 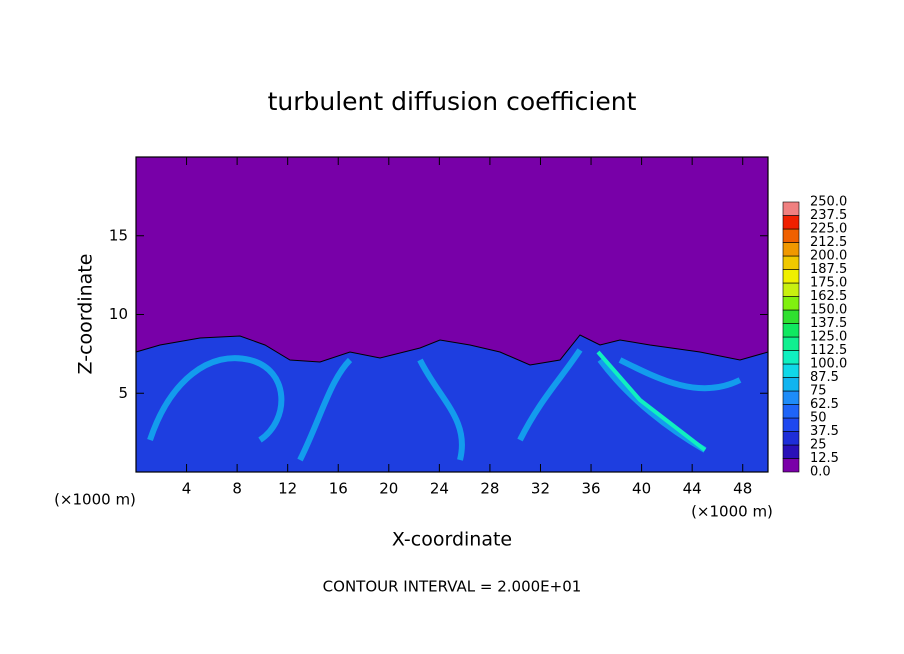 What do you see at coordinates (540, 489) in the screenshot?
I see `x-tick-label: 32` at bounding box center [540, 489].